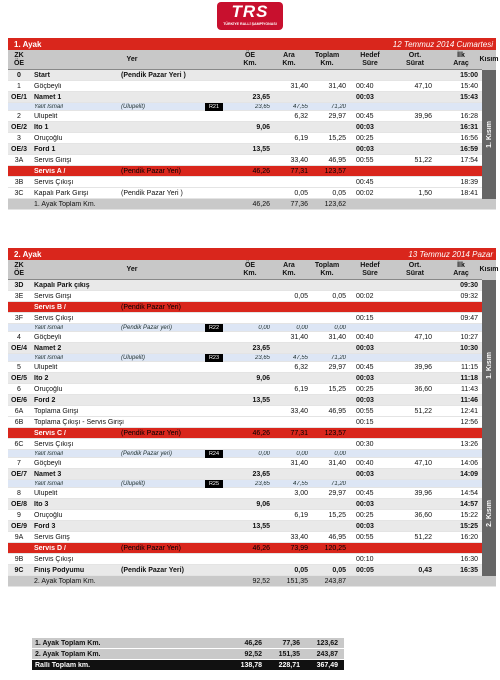  Describe the element at coordinates (261, 348) in the screenshot. I see `stage-km: 23,65` at that location.